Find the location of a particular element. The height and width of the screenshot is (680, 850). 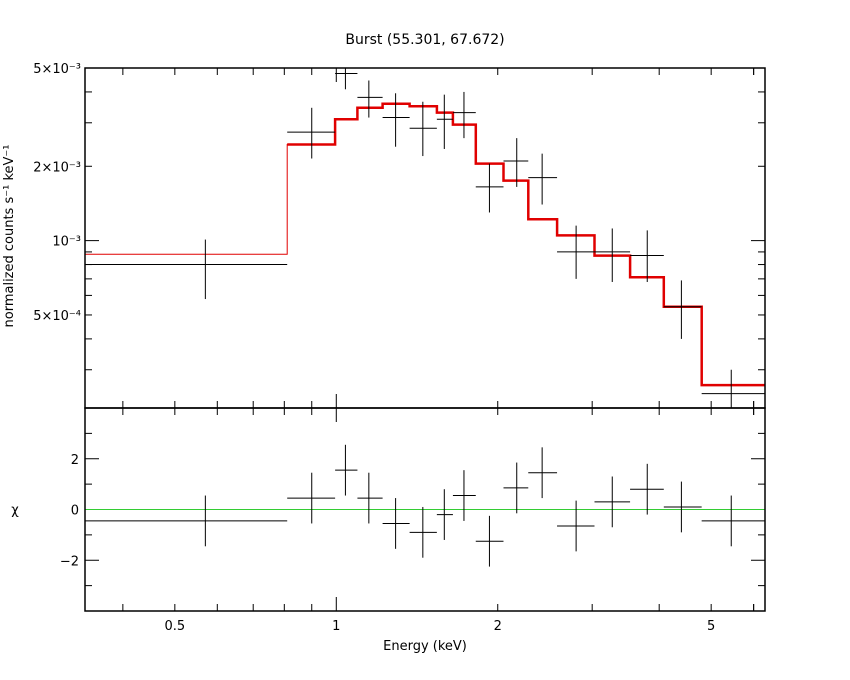

y-tick-label: 5×10⁻⁴ is located at coordinates (57, 316).